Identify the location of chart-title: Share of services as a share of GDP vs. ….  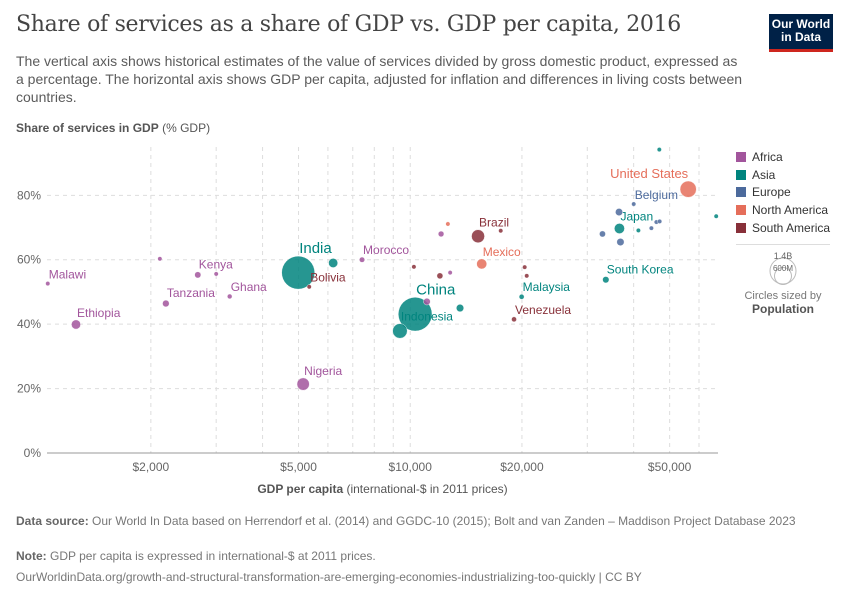
(348, 24).